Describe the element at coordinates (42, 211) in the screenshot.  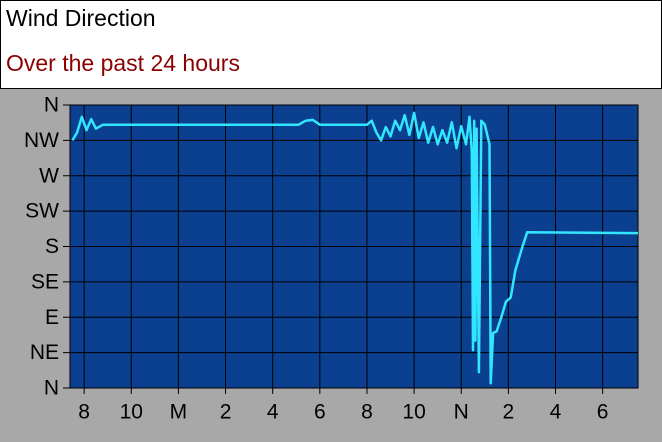
I see `y-tick-label: SW` at that location.